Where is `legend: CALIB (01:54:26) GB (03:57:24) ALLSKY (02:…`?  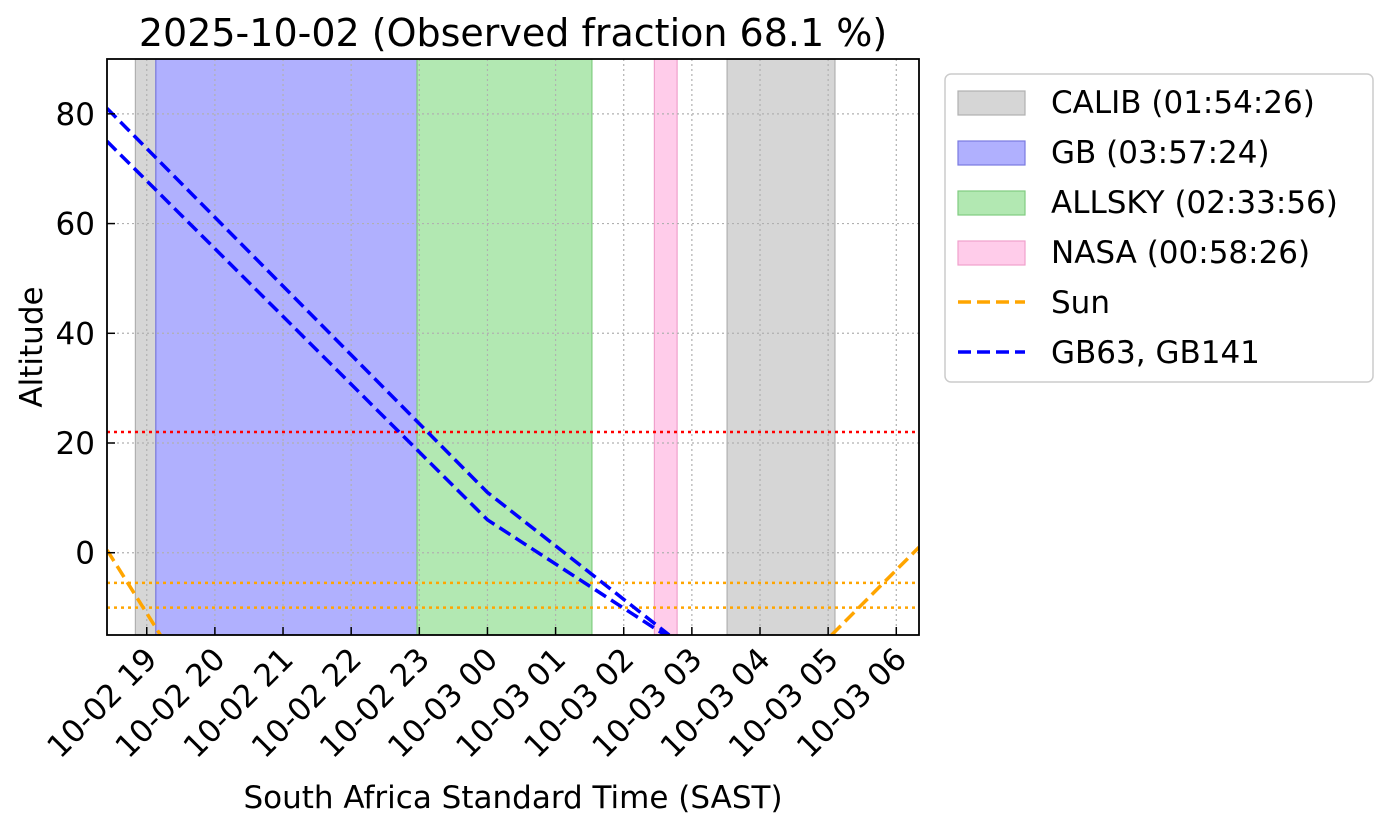
legend: CALIB (01:54:26) GB (03:57:24) ALLSKY (02:… is located at coordinates (1159, 228).